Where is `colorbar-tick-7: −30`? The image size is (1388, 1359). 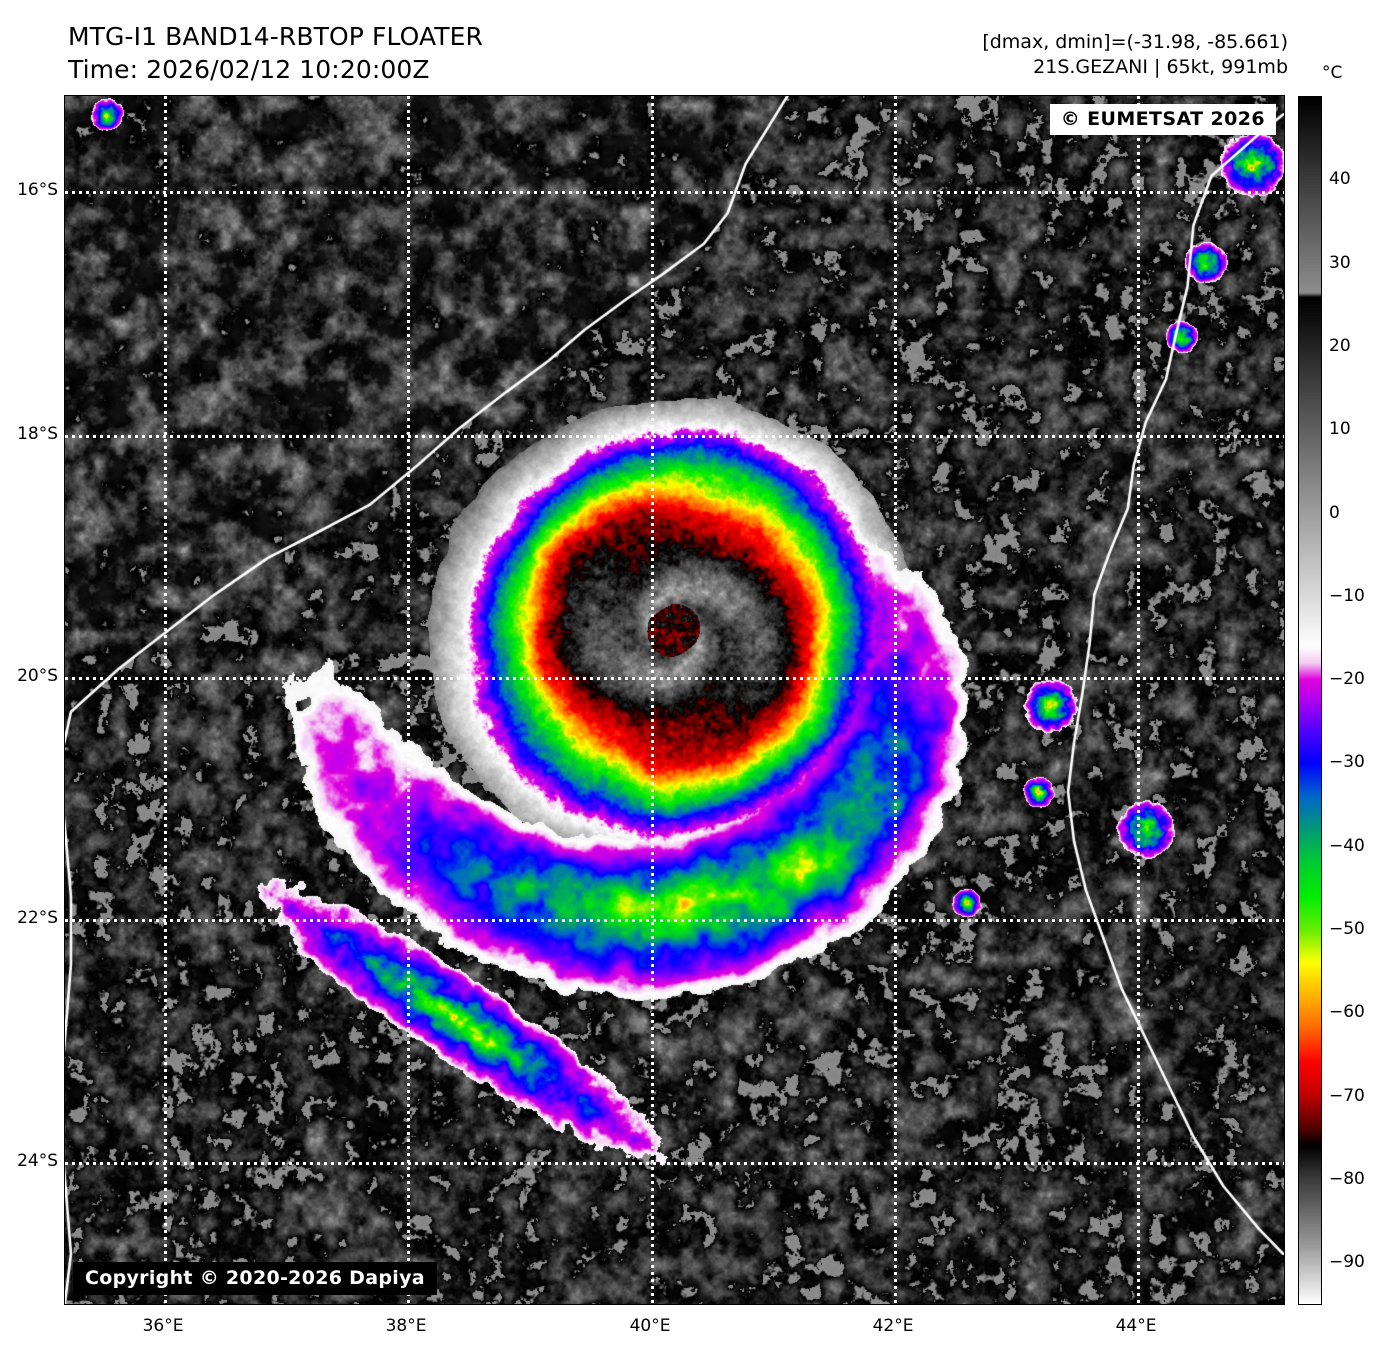 colorbar-tick-7: −30 is located at coordinates (1347, 762).